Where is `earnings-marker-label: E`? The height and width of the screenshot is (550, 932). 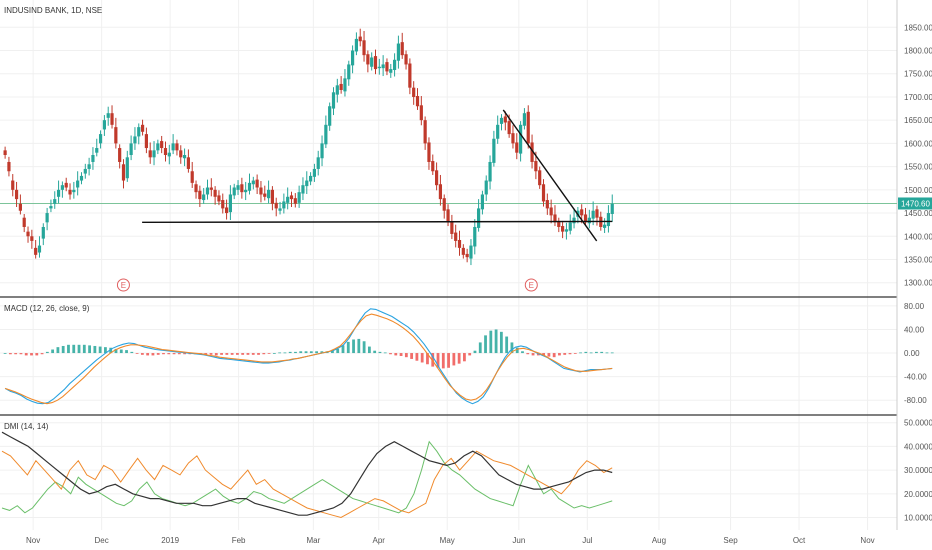
earnings-marker-label: E is located at coordinates (123, 285).